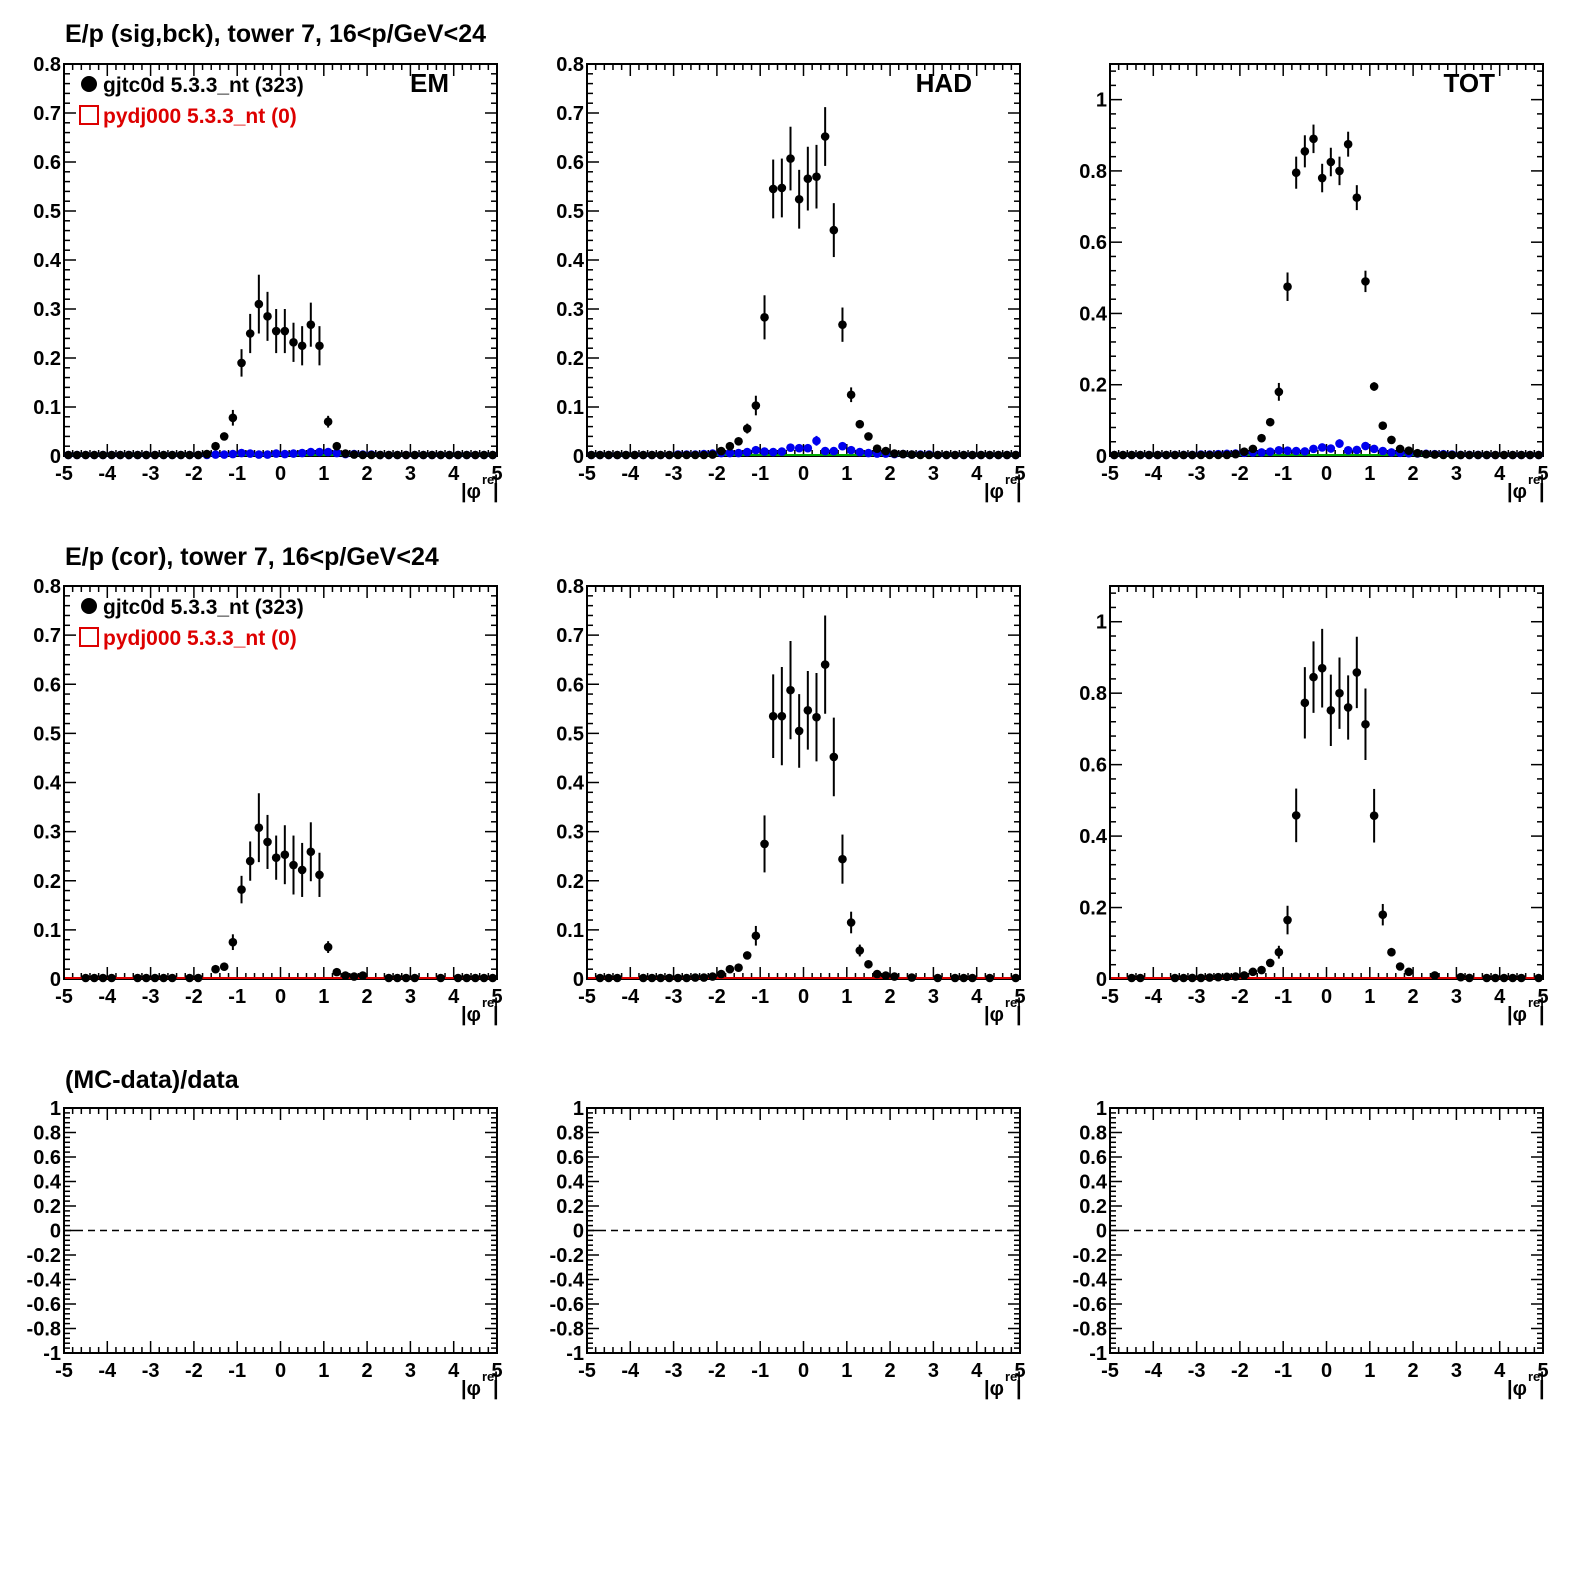 Image resolution: width=1575 pixels, height=1575 pixels. Describe the element at coordinates (803, 474) in the screenshot. I see `x-tick-label: 0` at that location.